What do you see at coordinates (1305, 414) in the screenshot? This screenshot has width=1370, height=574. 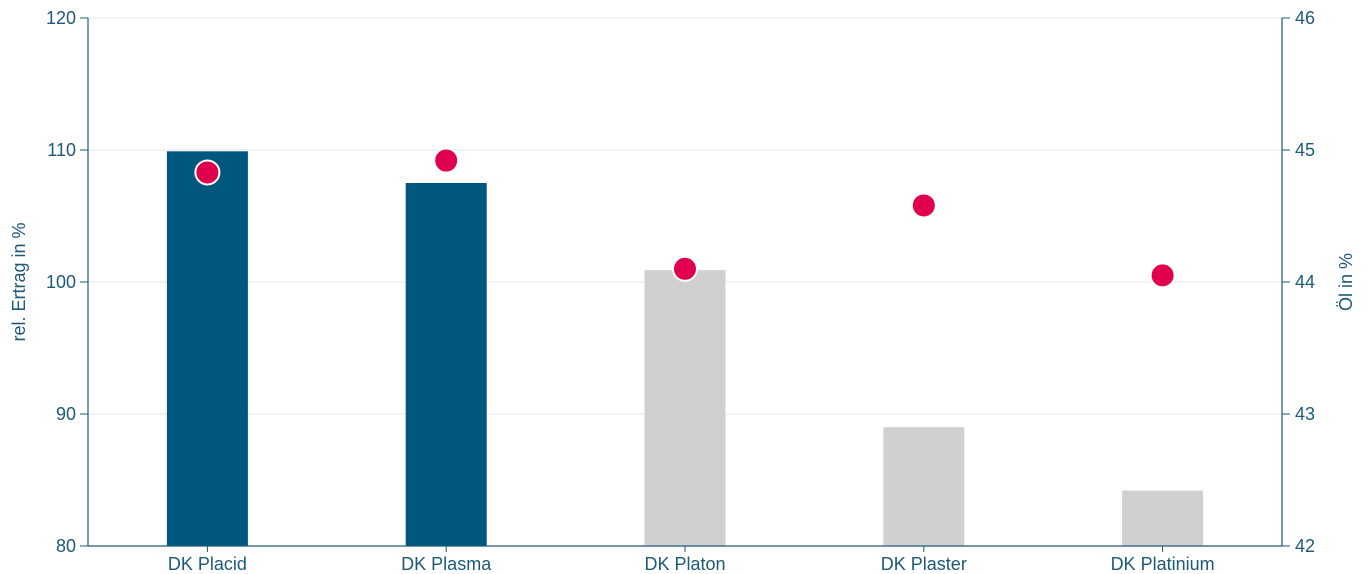 I see `y2-tick-label: 43` at bounding box center [1305, 414].